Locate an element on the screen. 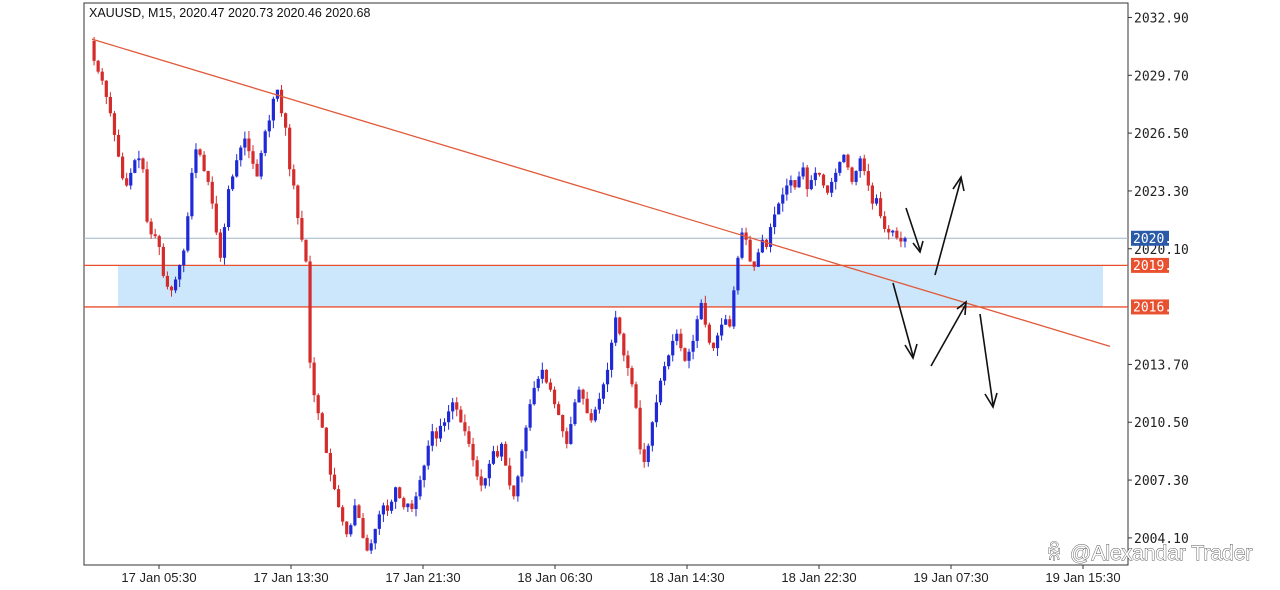 This screenshot has width=1280, height=590. arrow-retest-up is located at coordinates (948, 335).